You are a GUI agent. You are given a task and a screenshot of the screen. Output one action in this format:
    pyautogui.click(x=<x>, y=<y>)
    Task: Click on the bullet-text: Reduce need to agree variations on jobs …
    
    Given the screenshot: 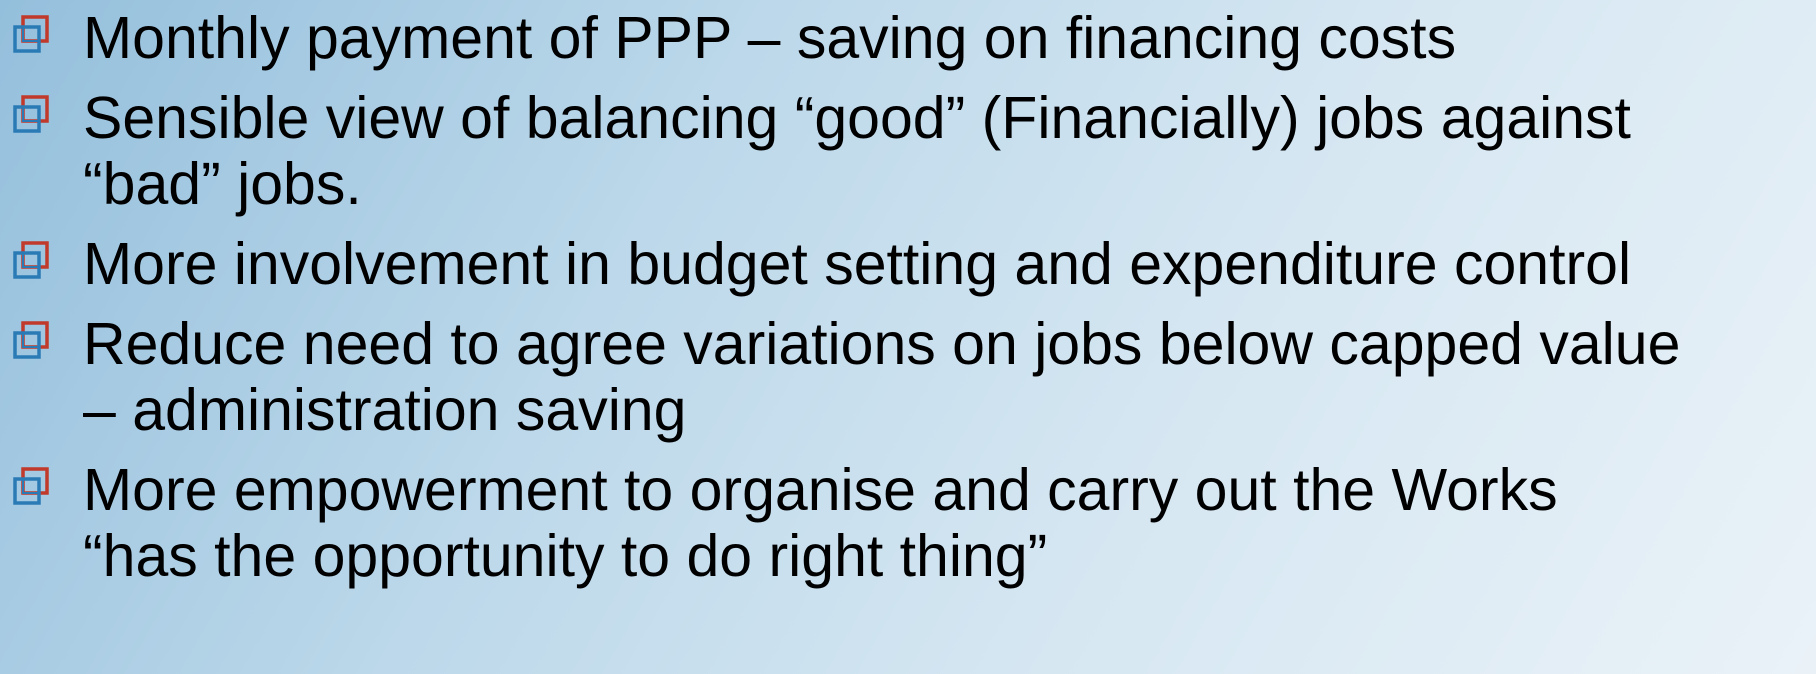 What is the action you would take?
    pyautogui.click(x=882, y=344)
    